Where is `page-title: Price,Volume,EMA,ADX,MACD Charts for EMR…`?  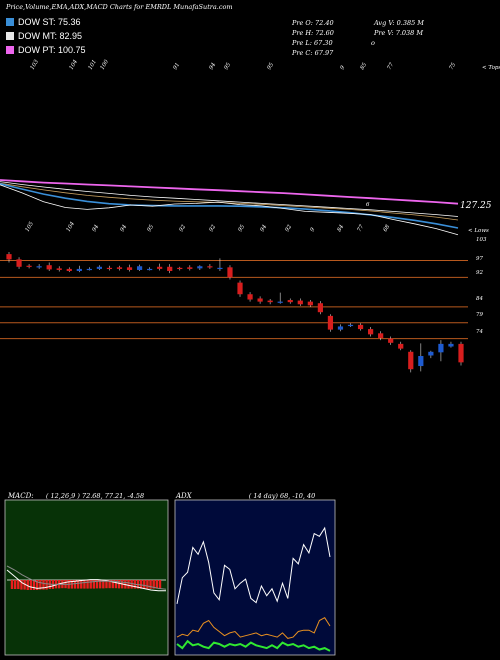
page-title: Price,Volume,EMA,ADX,MACD Charts for EMR… is located at coordinates (119, 7).